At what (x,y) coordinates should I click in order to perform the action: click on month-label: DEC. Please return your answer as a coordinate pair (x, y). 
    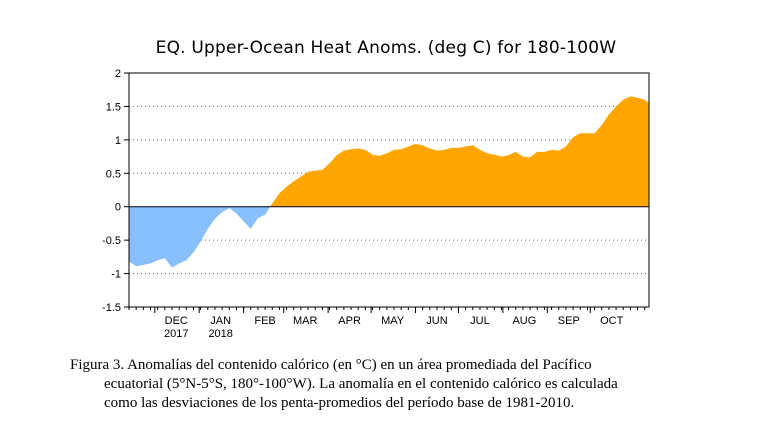
    Looking at the image, I should click on (176, 321).